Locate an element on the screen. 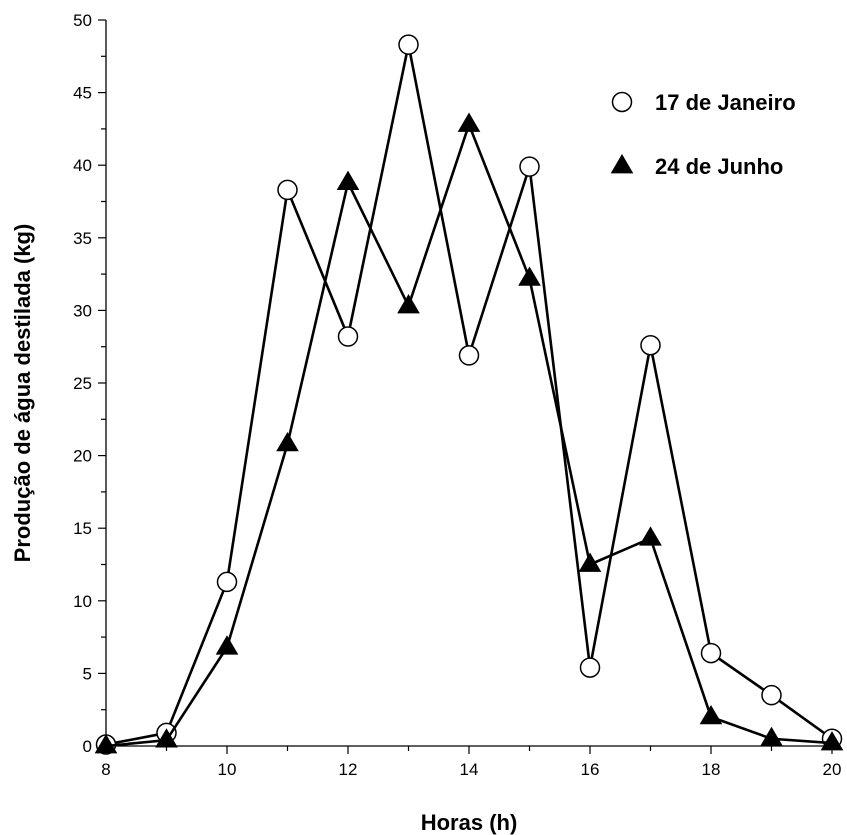 This screenshot has height=835, width=847. y-axis-title: Produção de água destilada (kg) is located at coordinates (22, 393).